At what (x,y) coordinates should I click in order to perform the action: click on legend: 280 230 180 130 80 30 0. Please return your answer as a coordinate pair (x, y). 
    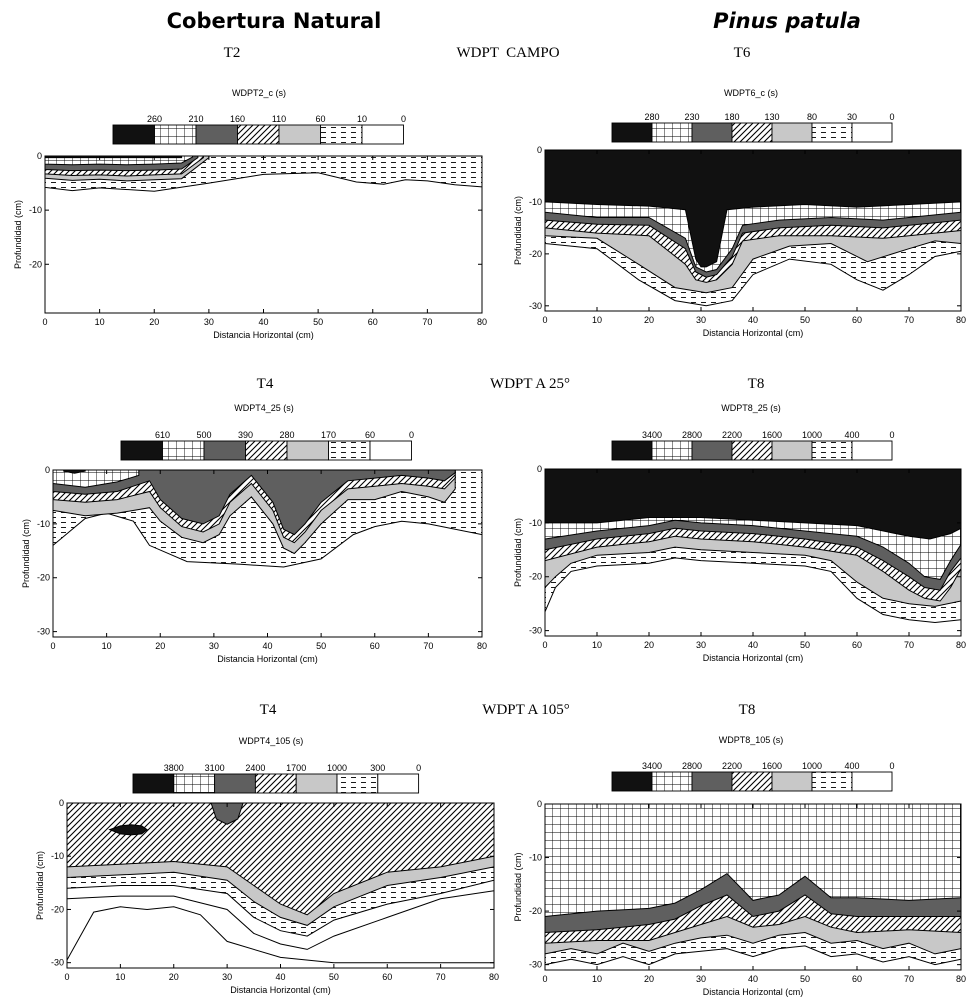
    Looking at the image, I should click on (753, 127).